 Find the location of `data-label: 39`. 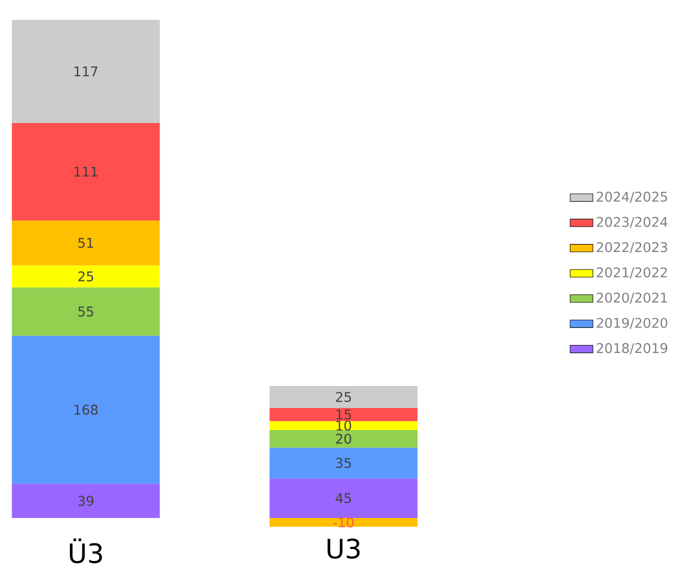

data-label: 39 is located at coordinates (86, 501).